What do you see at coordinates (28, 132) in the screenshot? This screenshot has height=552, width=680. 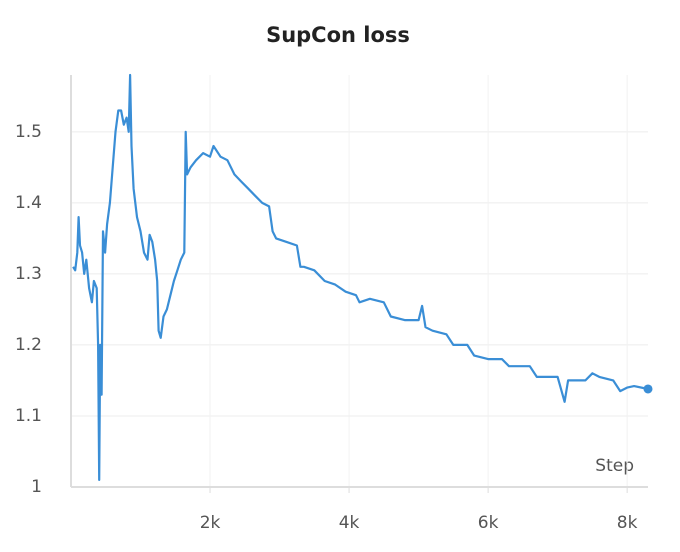 I see `y-tick-label: 1.5` at bounding box center [28, 132].